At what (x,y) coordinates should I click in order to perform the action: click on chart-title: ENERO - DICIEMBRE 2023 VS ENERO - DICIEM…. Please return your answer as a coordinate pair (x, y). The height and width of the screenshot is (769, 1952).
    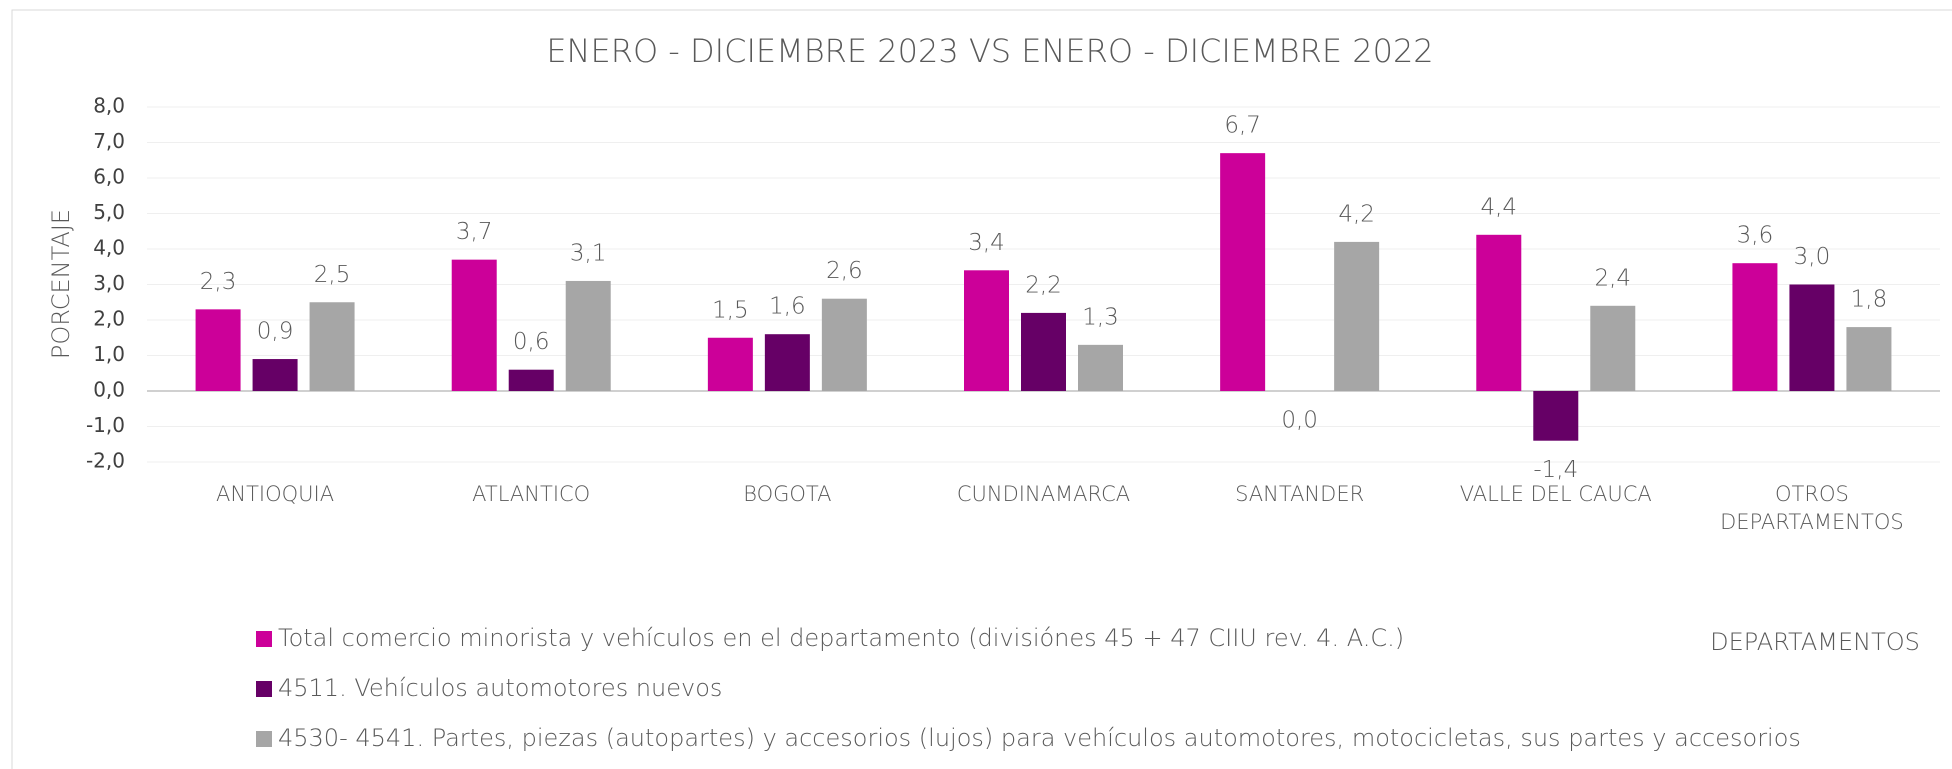
    Looking at the image, I should click on (989, 51).